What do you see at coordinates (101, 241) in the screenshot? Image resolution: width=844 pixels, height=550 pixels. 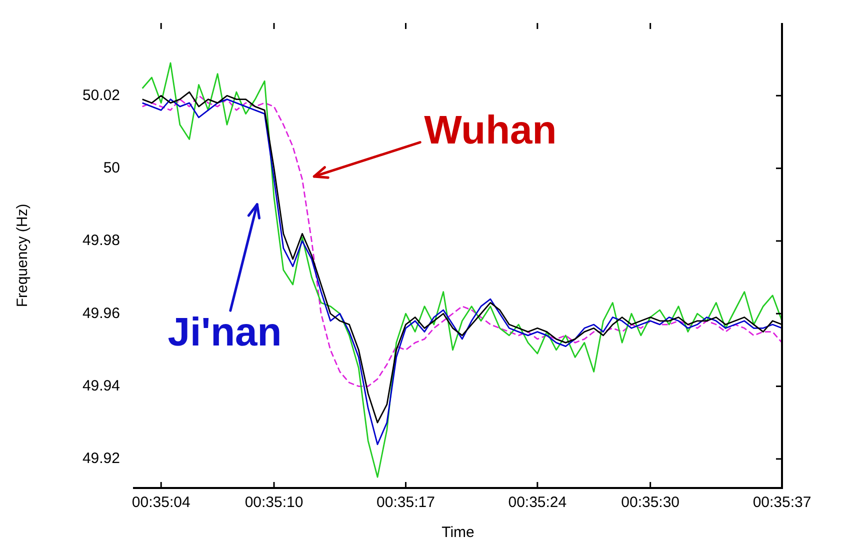 I see `y-tick-label: 49.98` at bounding box center [101, 241].